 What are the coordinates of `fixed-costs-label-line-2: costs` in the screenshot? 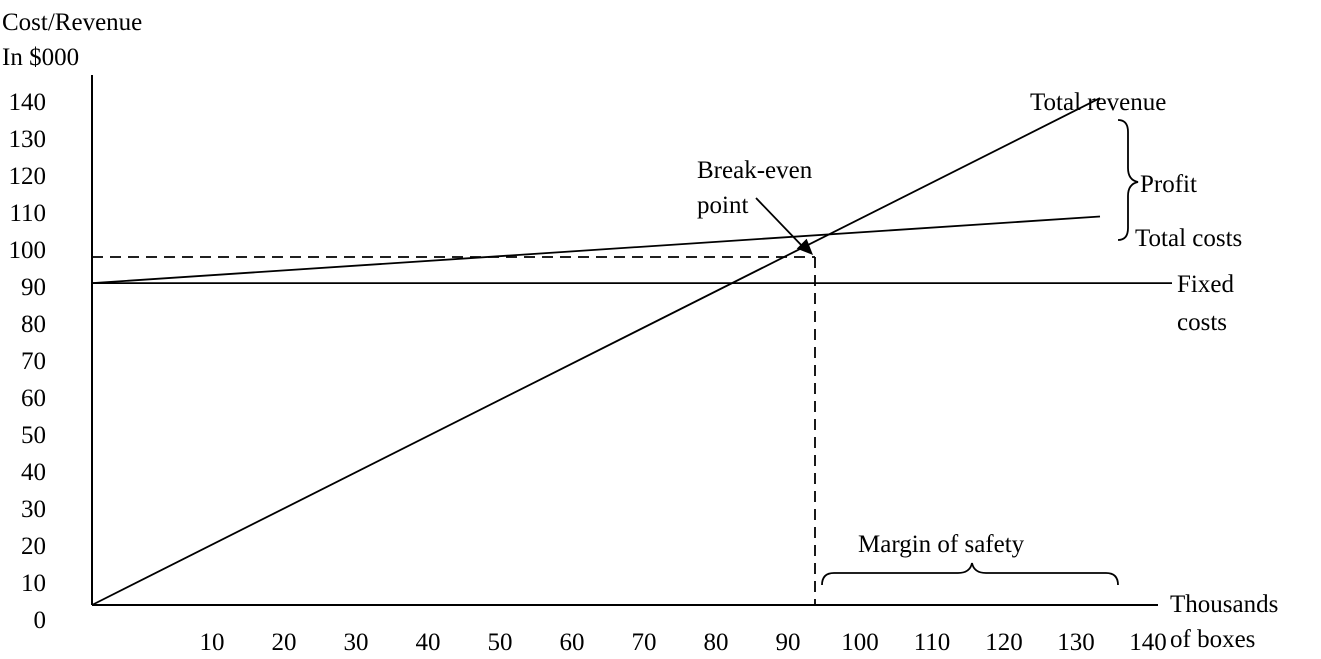 It's located at (1202, 322).